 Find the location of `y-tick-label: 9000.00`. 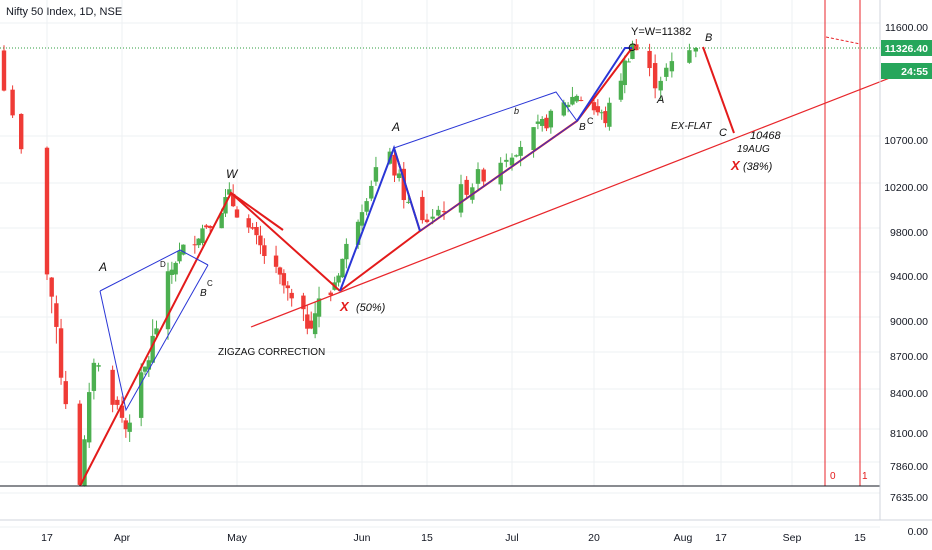

y-tick-label: 9000.00 is located at coordinates (909, 322).